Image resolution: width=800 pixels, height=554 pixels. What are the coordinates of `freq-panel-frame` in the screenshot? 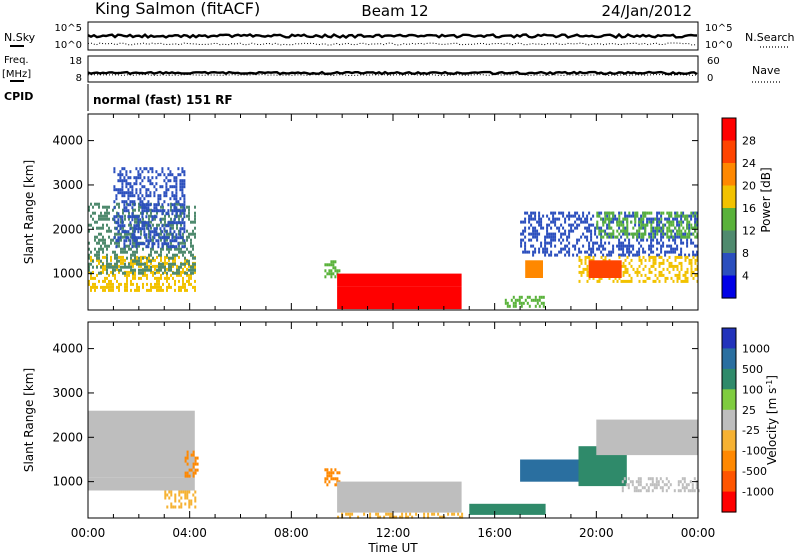 It's located at (393, 69).